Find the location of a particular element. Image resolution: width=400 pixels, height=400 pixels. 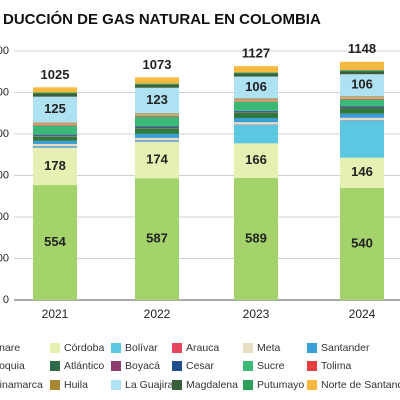

y-tick-label: 1000 is located at coordinates (4, 92).